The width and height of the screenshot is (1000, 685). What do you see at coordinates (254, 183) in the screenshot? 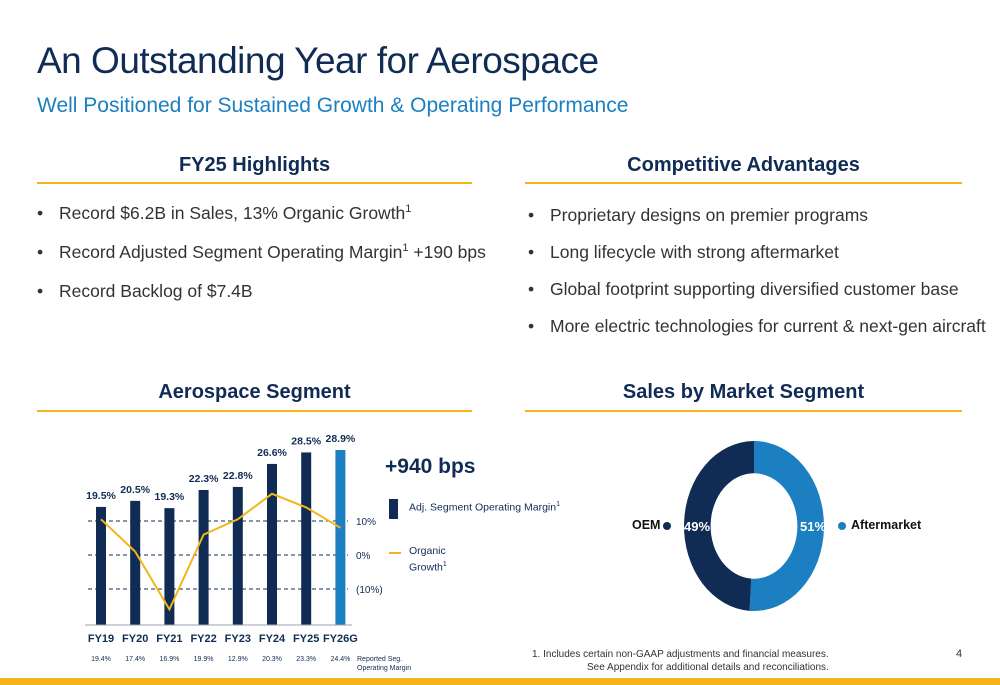
I see `highlights-rule` at bounding box center [254, 183].